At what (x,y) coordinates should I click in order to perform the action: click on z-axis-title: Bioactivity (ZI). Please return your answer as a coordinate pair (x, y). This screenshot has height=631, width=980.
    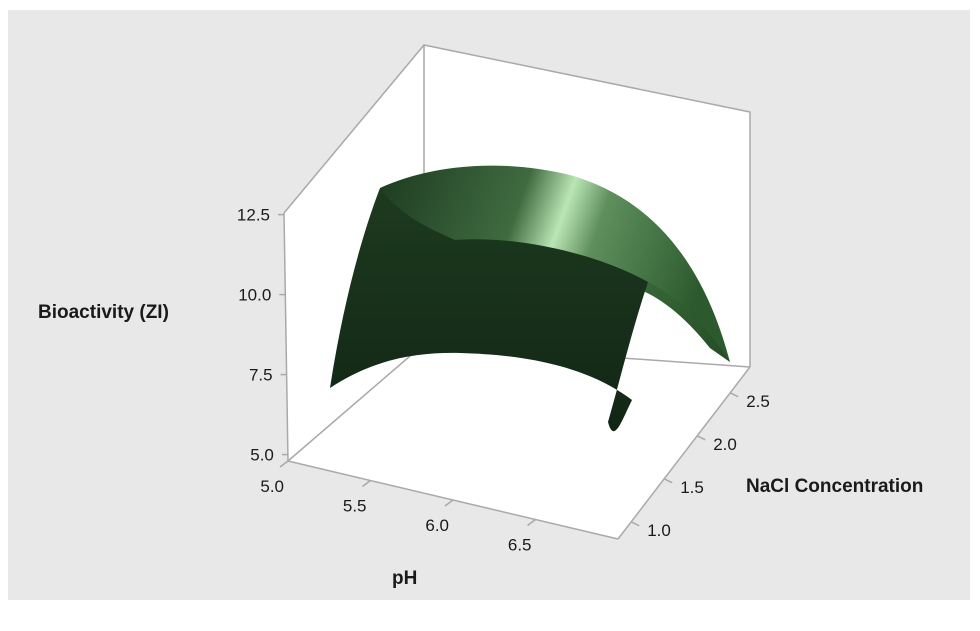
    Looking at the image, I should click on (103, 312).